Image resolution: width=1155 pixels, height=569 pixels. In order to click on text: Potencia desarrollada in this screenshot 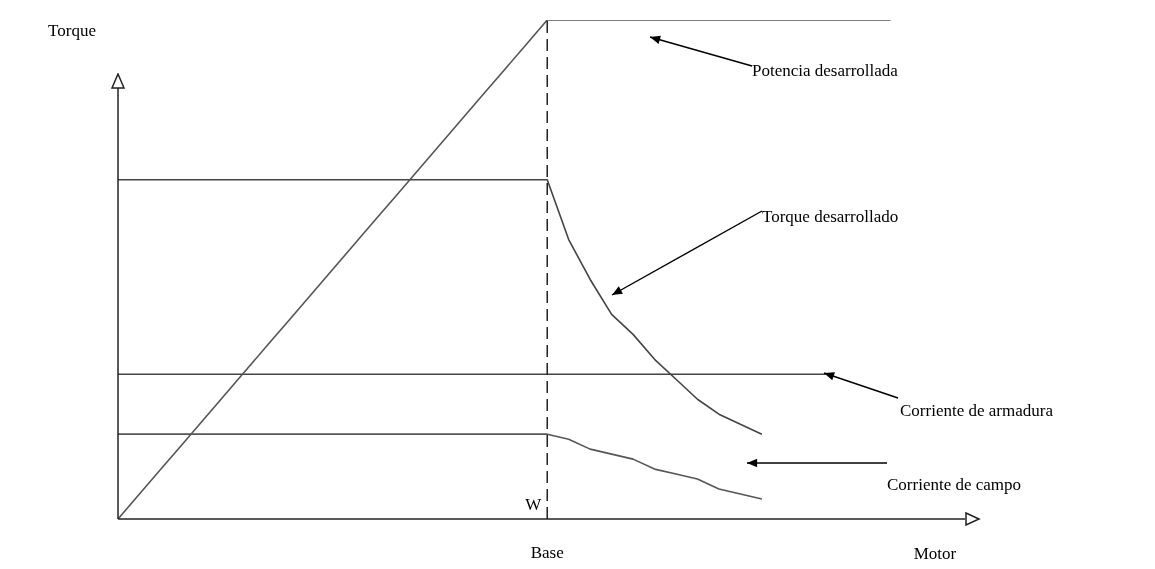, I will do `click(825, 71)`.